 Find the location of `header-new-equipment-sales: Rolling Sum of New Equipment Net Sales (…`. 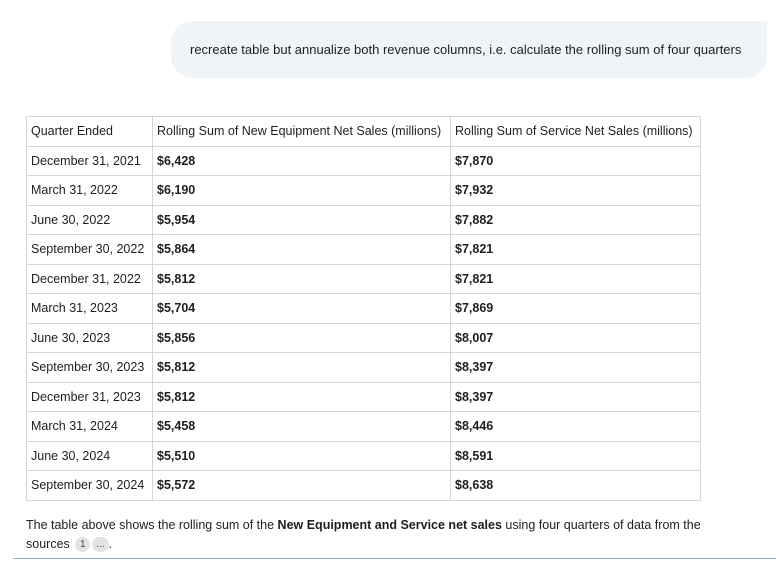

header-new-equipment-sales: Rolling Sum of New Equipment Net Sales (… is located at coordinates (301, 131).